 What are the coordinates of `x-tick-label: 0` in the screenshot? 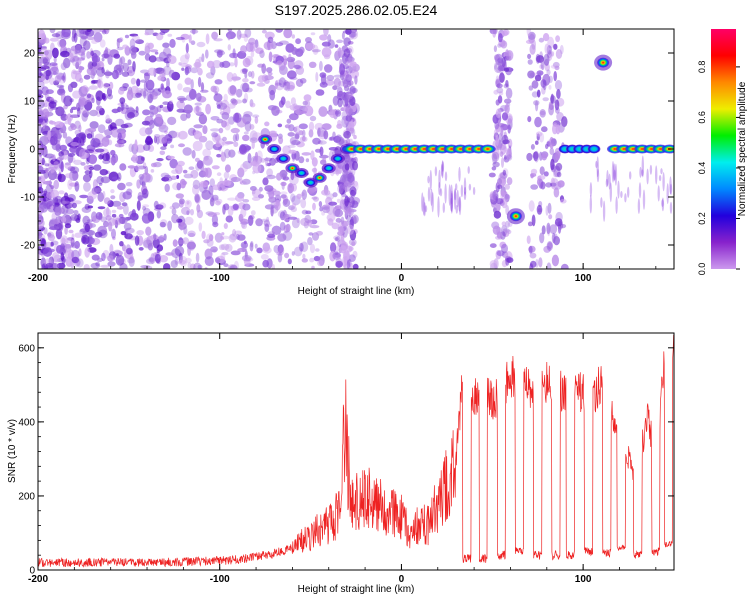 It's located at (402, 579).